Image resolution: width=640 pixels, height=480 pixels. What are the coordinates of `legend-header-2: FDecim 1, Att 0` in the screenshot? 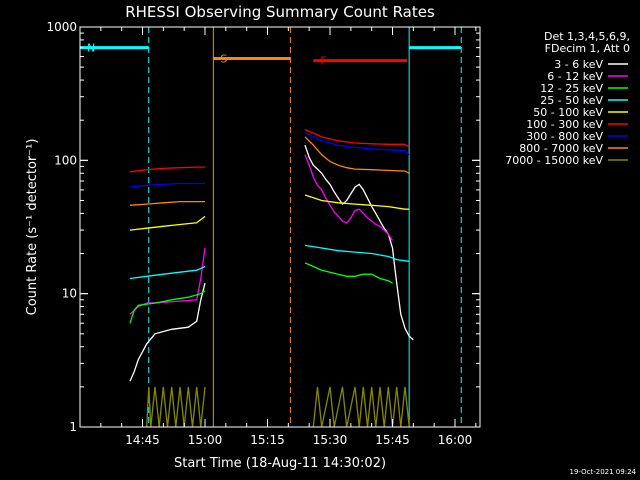 It's located at (587, 48).